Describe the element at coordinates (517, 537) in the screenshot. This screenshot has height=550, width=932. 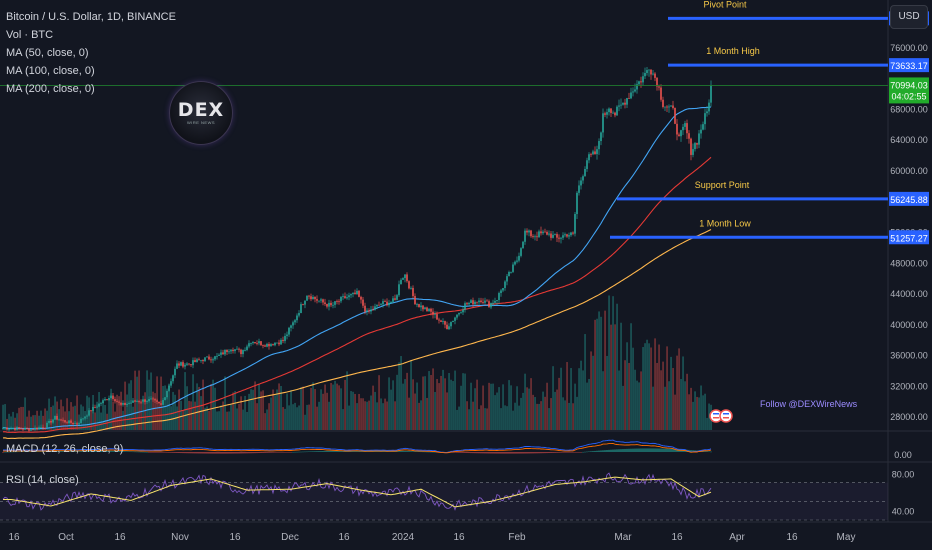
I see `x-axis-tick-label: Feb` at that location.